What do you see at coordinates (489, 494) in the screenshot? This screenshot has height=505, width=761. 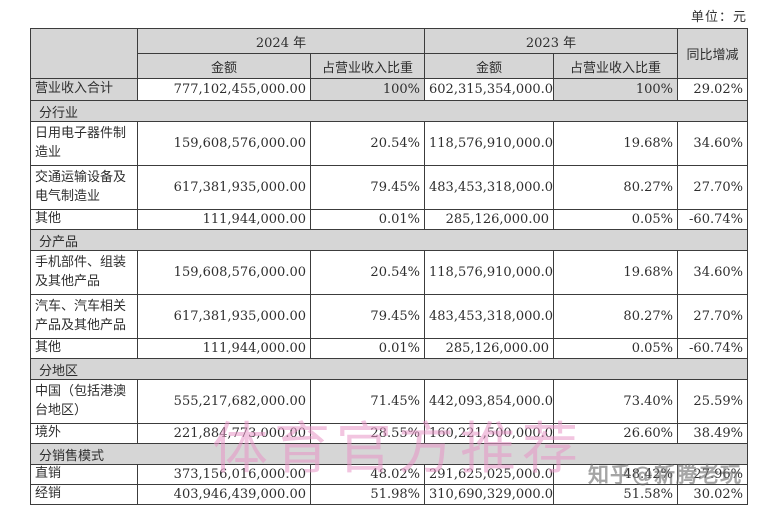 I see `amount-2023-cell: 310,690,329,000.00` at bounding box center [489, 494].